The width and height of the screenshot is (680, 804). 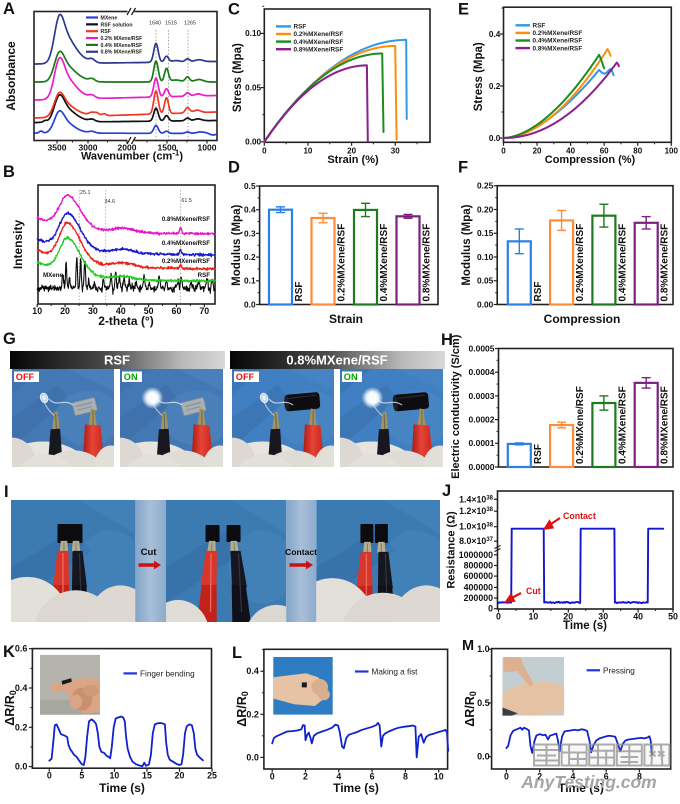 What do you see at coordinates (18, 245) in the screenshot?
I see `svg-text: Intensity` at bounding box center [18, 245].